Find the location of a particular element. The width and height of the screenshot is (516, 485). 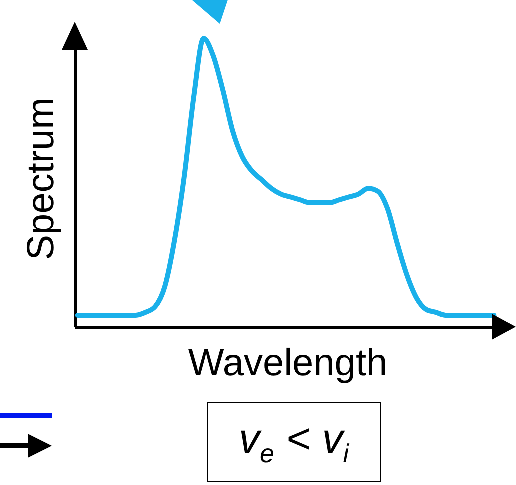

y-axis-title: Spectrum is located at coordinates (41, 179).